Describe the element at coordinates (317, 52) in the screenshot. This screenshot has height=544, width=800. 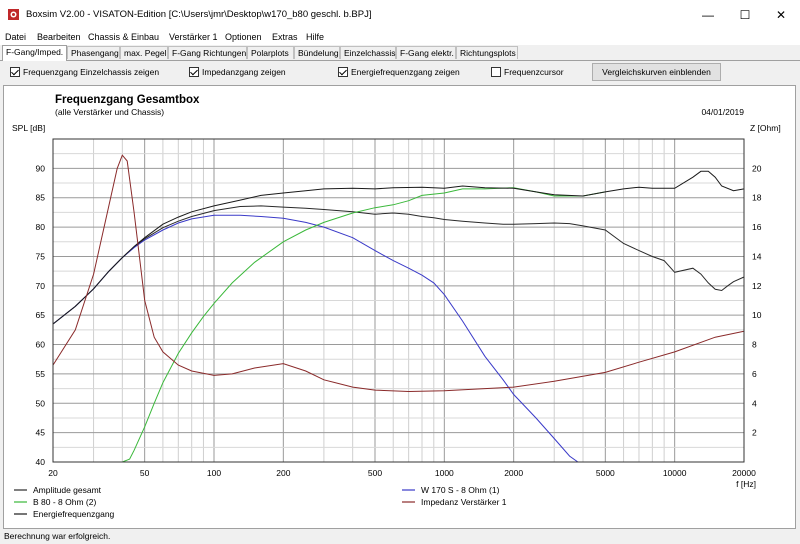
I see `tab-buendelung: Bündelung` at that location.